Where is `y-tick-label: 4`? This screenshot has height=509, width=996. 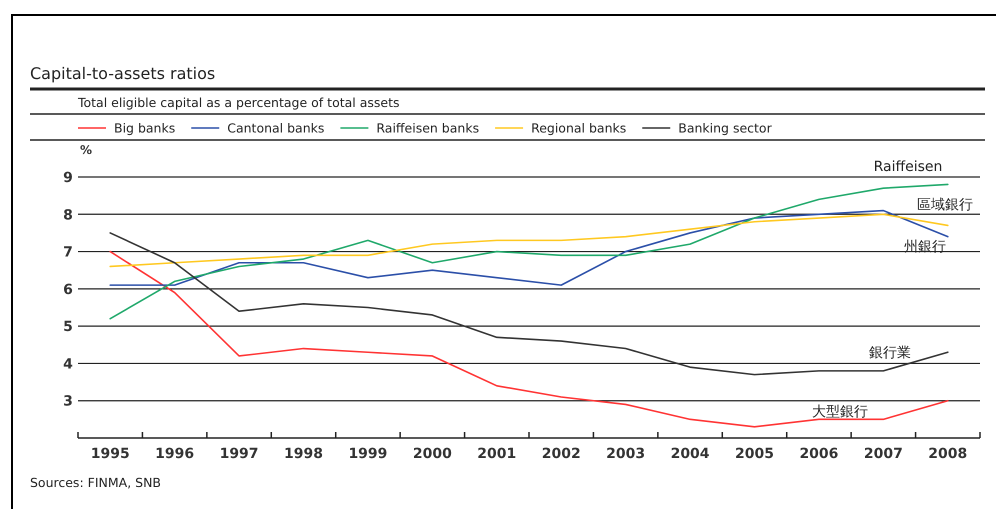 y-tick-label: 4 is located at coordinates (68, 364).